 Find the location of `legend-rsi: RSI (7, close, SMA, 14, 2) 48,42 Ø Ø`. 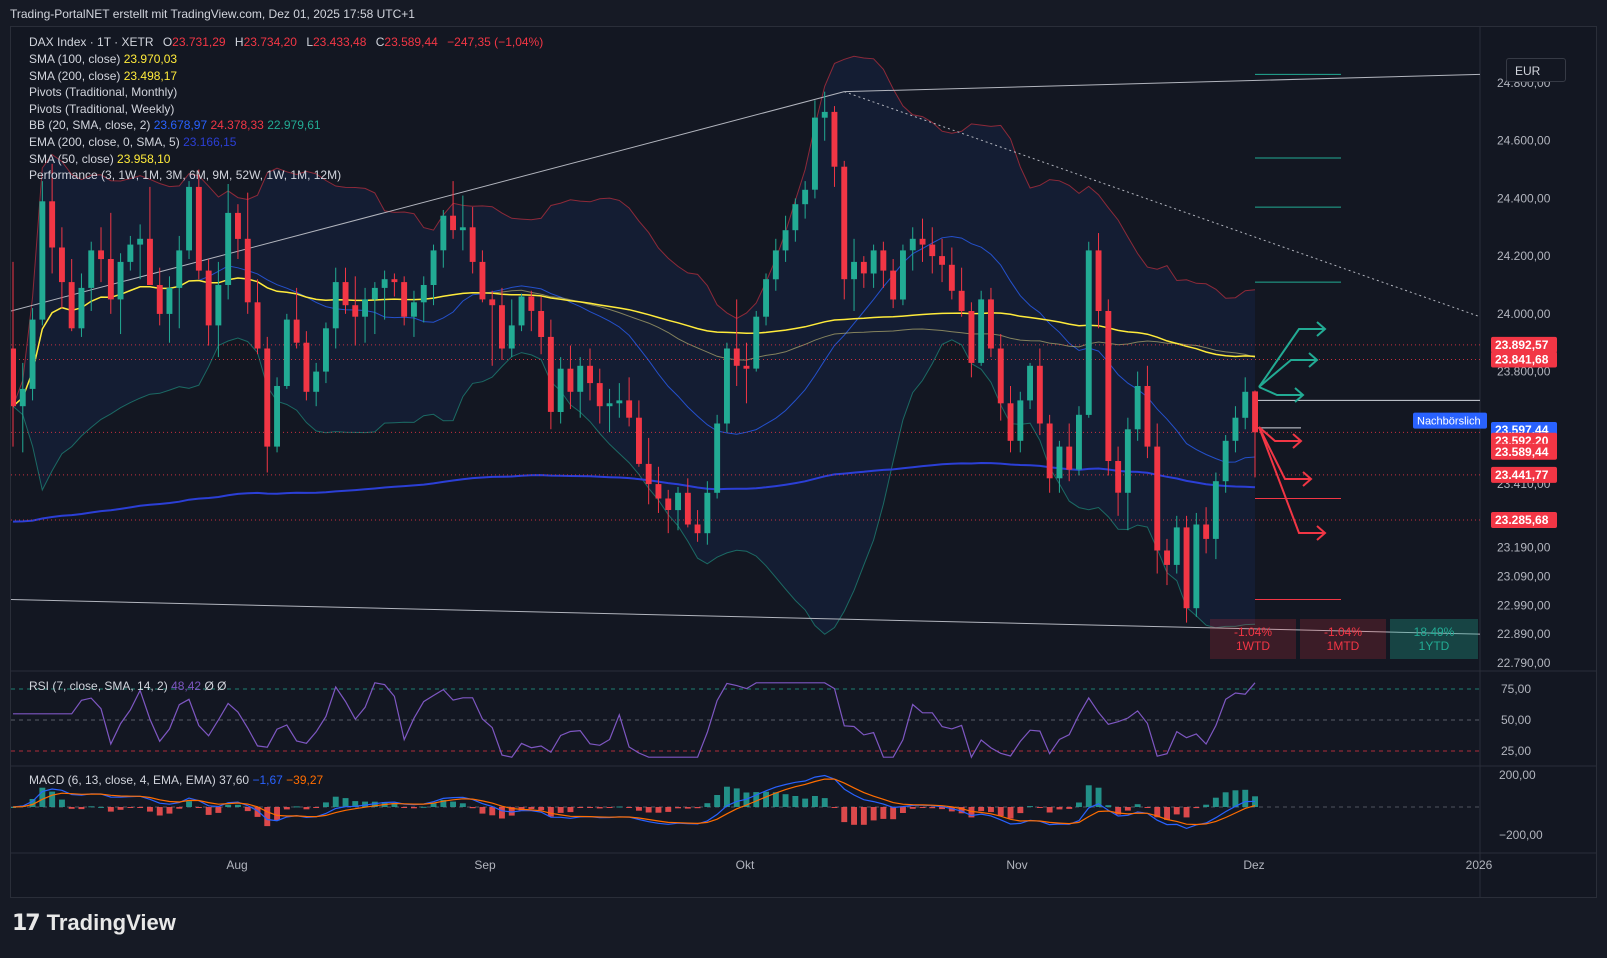

legend-rsi: RSI (7, close, SMA, 14, 2) 48,42 Ø Ø is located at coordinates (127, 686).